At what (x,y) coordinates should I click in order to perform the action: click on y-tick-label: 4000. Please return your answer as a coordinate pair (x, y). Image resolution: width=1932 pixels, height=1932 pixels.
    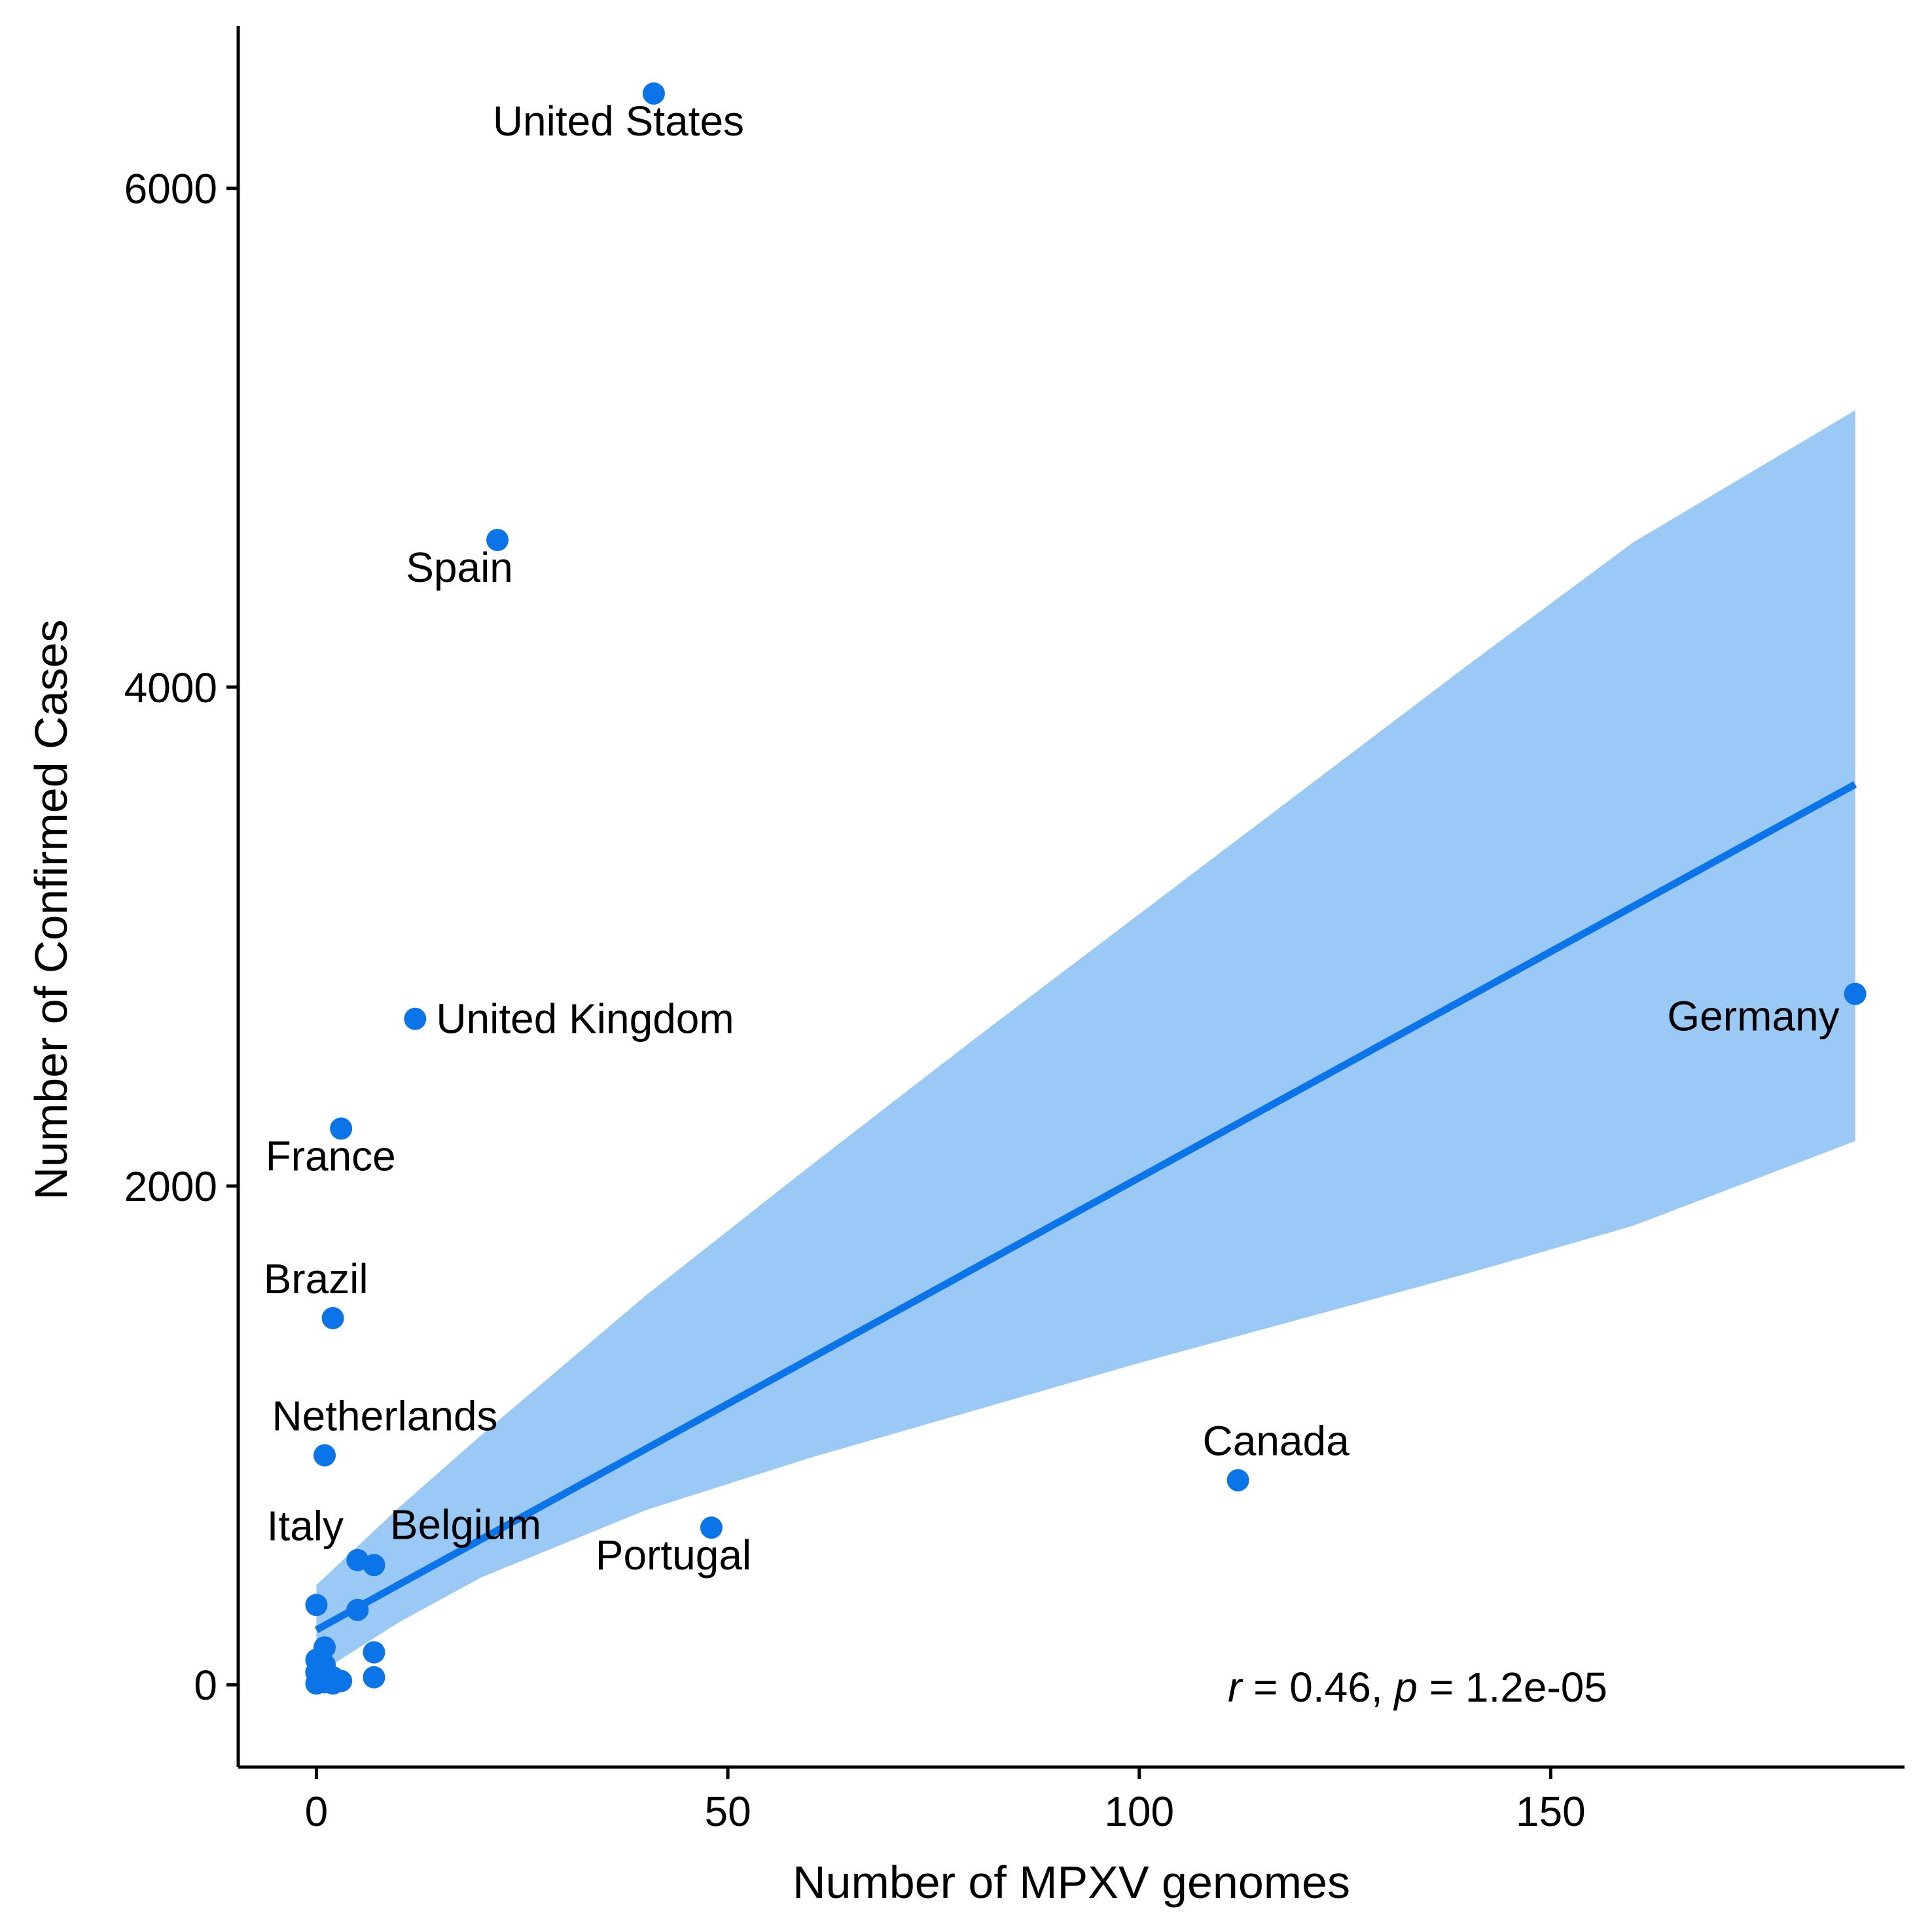
    Looking at the image, I should click on (170, 687).